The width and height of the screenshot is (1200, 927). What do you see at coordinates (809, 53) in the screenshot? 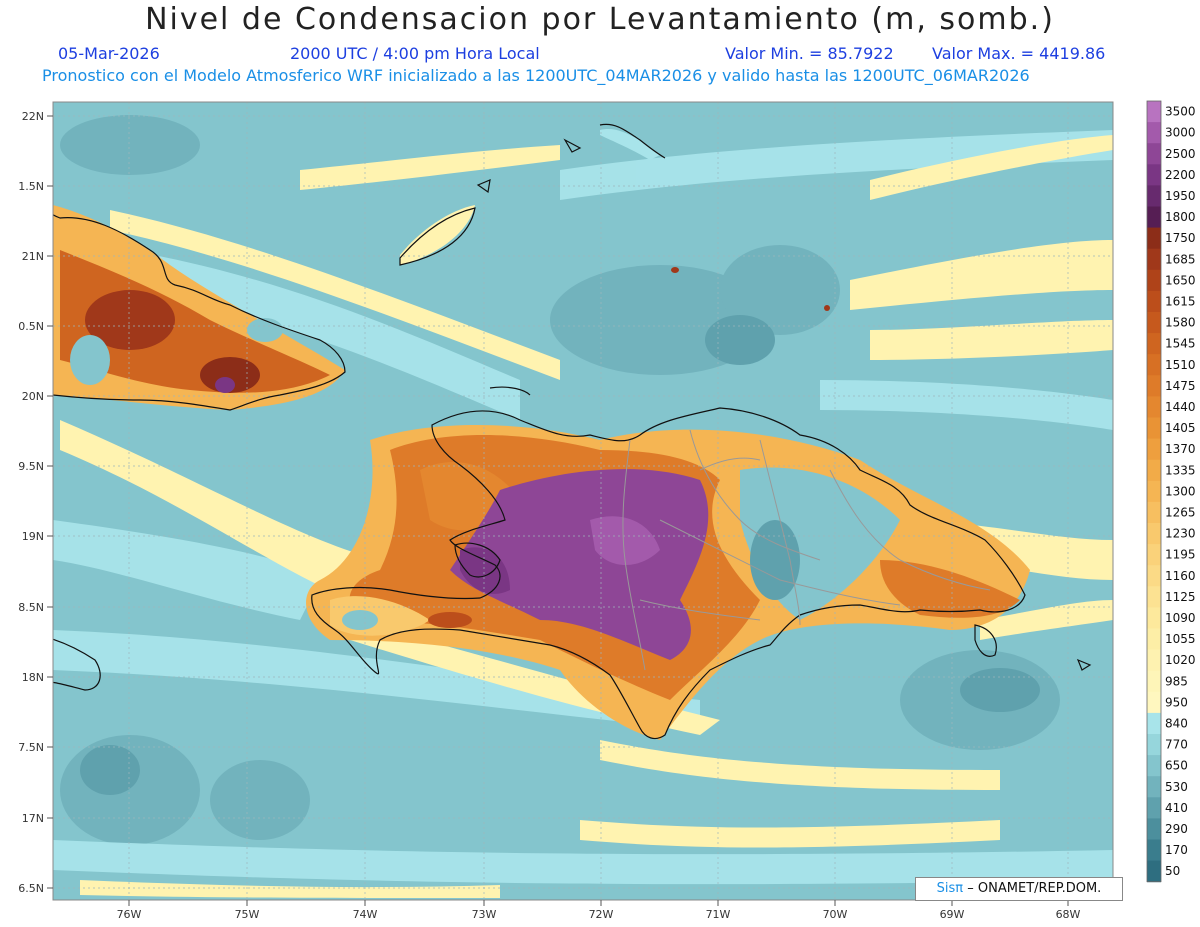
I see `min-value-label: Valor Min. = 85.7922` at bounding box center [809, 53].